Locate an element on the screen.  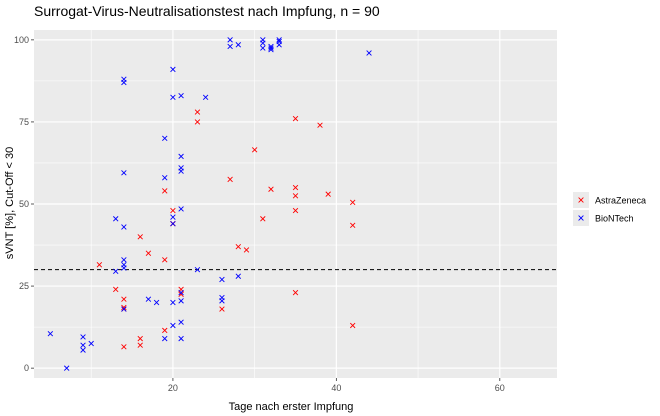
x-tick-label: 40 is located at coordinates (336, 388).